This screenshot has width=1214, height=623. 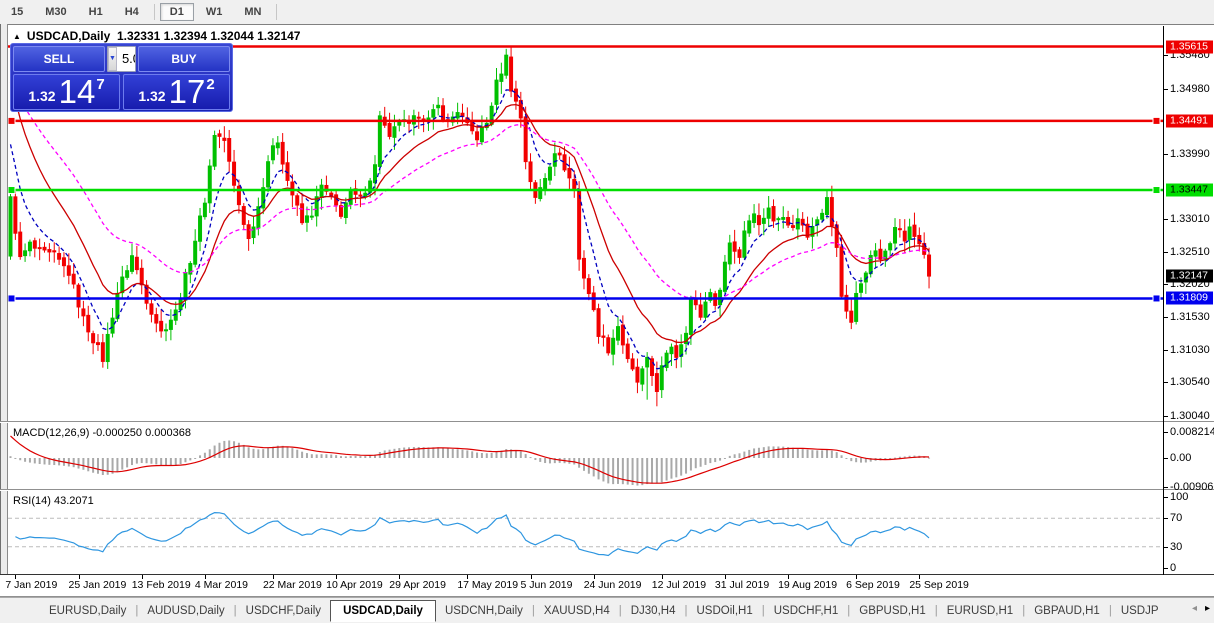 I want to click on rsi-axis-label: 30, so click(x=1176, y=546).